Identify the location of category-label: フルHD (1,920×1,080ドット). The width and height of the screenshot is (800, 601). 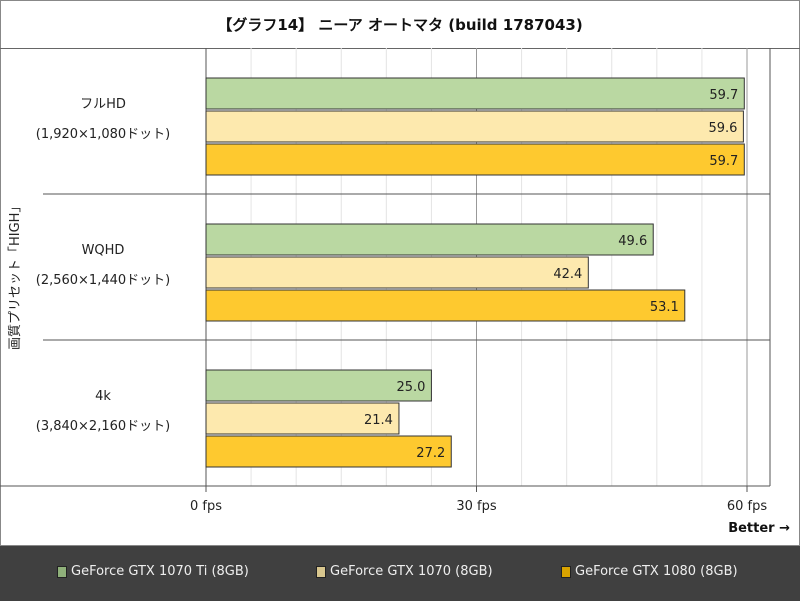
(103, 120).